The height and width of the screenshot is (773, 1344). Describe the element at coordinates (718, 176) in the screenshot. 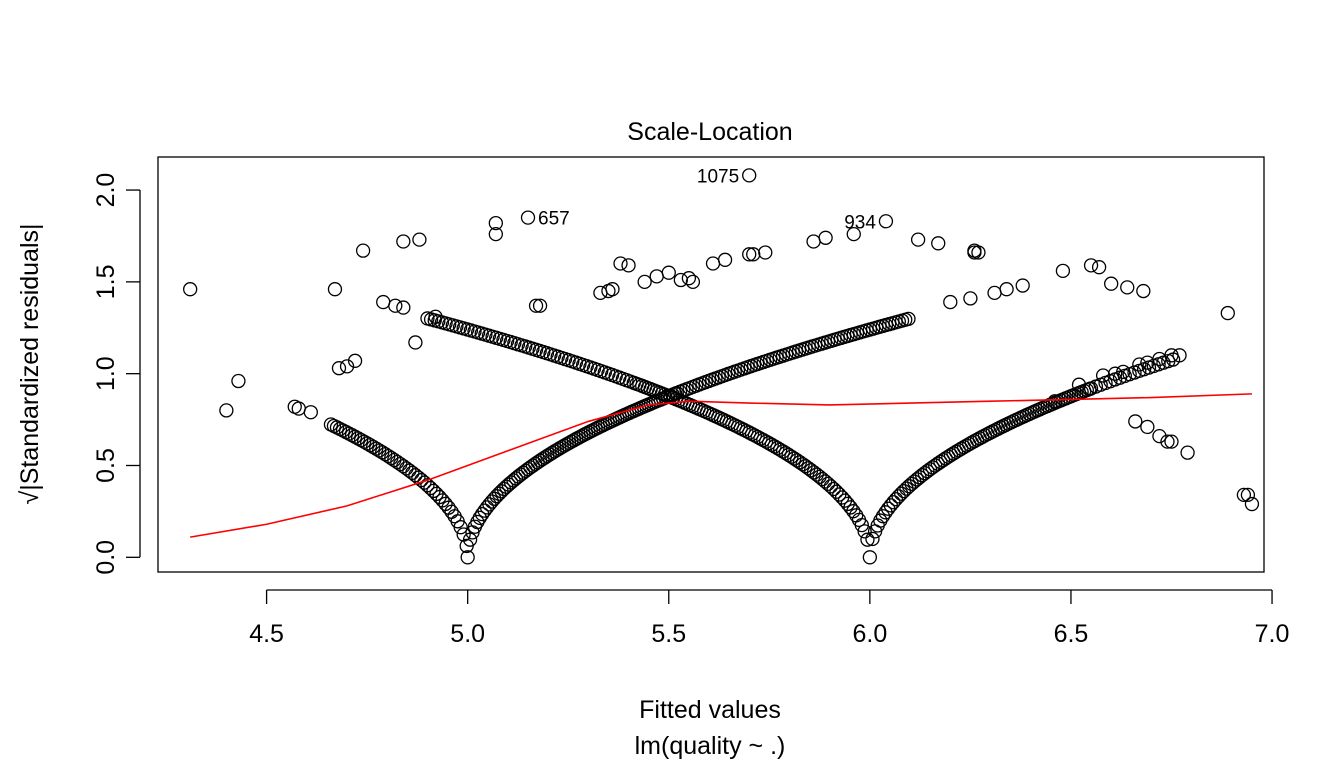

I see `point-annotation: 1075` at that location.